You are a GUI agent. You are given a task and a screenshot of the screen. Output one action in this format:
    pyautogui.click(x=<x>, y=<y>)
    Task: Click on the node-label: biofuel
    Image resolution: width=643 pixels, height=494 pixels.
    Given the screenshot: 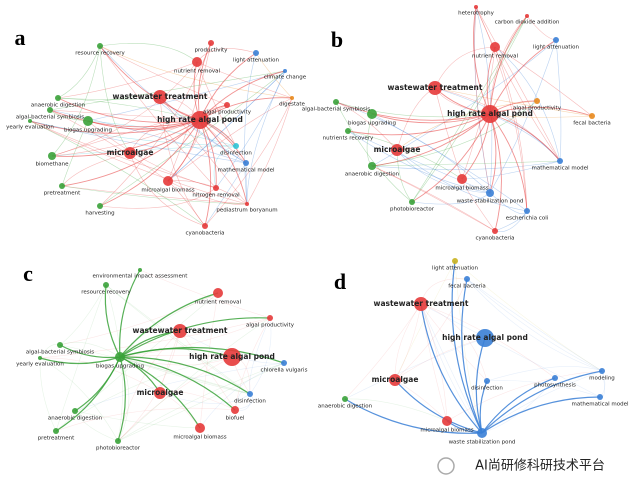 What is the action you would take?
    pyautogui.click(x=235, y=419)
    